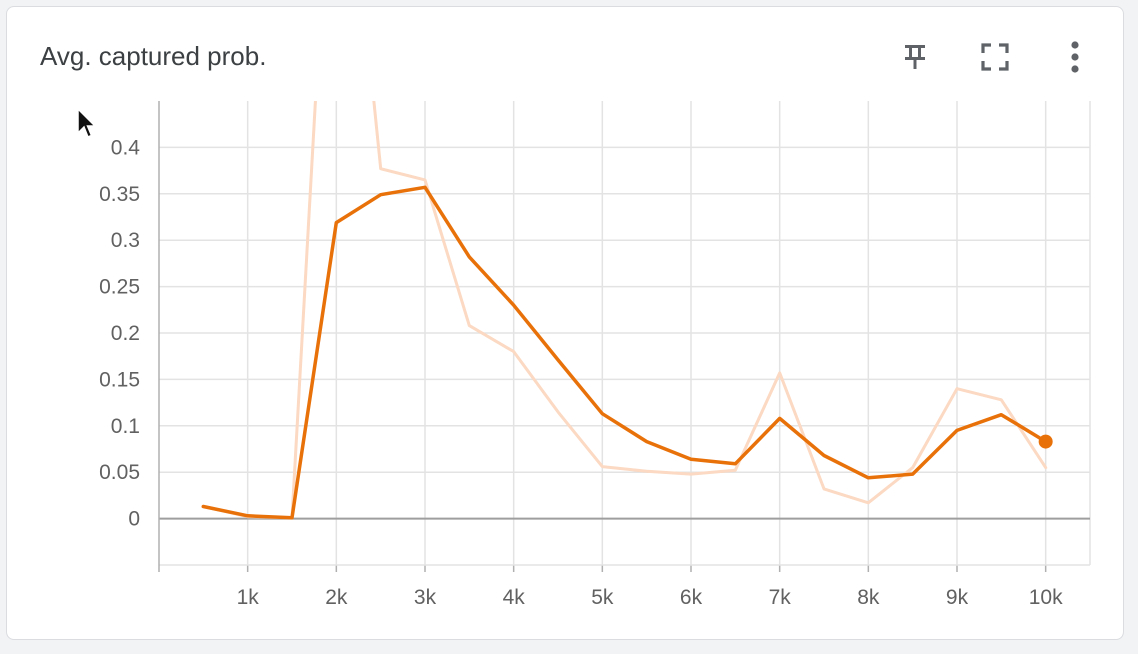  What do you see at coordinates (125, 333) in the screenshot?
I see `y-tick-label: 0.2` at bounding box center [125, 333].